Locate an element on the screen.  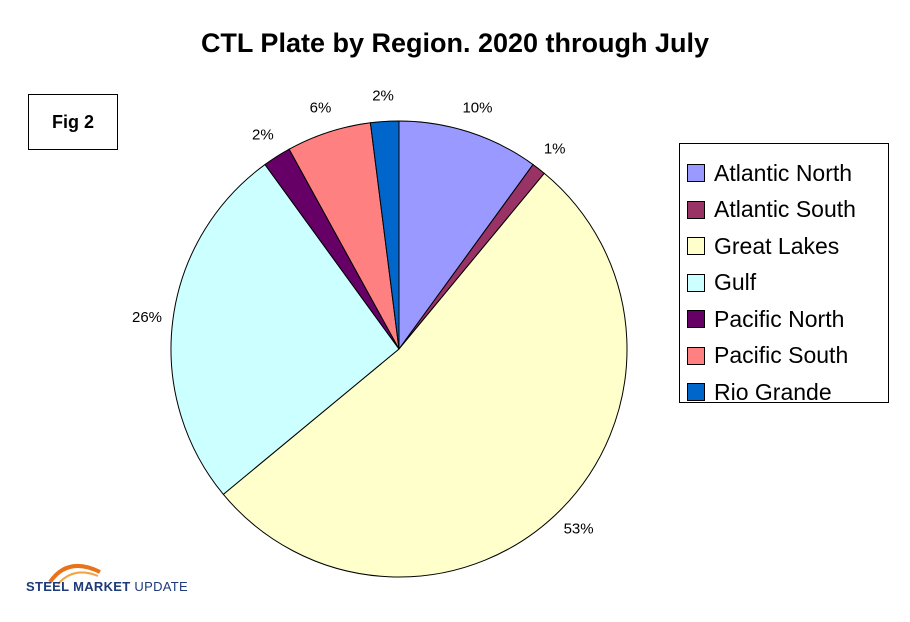
data-label-gulf: 26% is located at coordinates (147, 317).